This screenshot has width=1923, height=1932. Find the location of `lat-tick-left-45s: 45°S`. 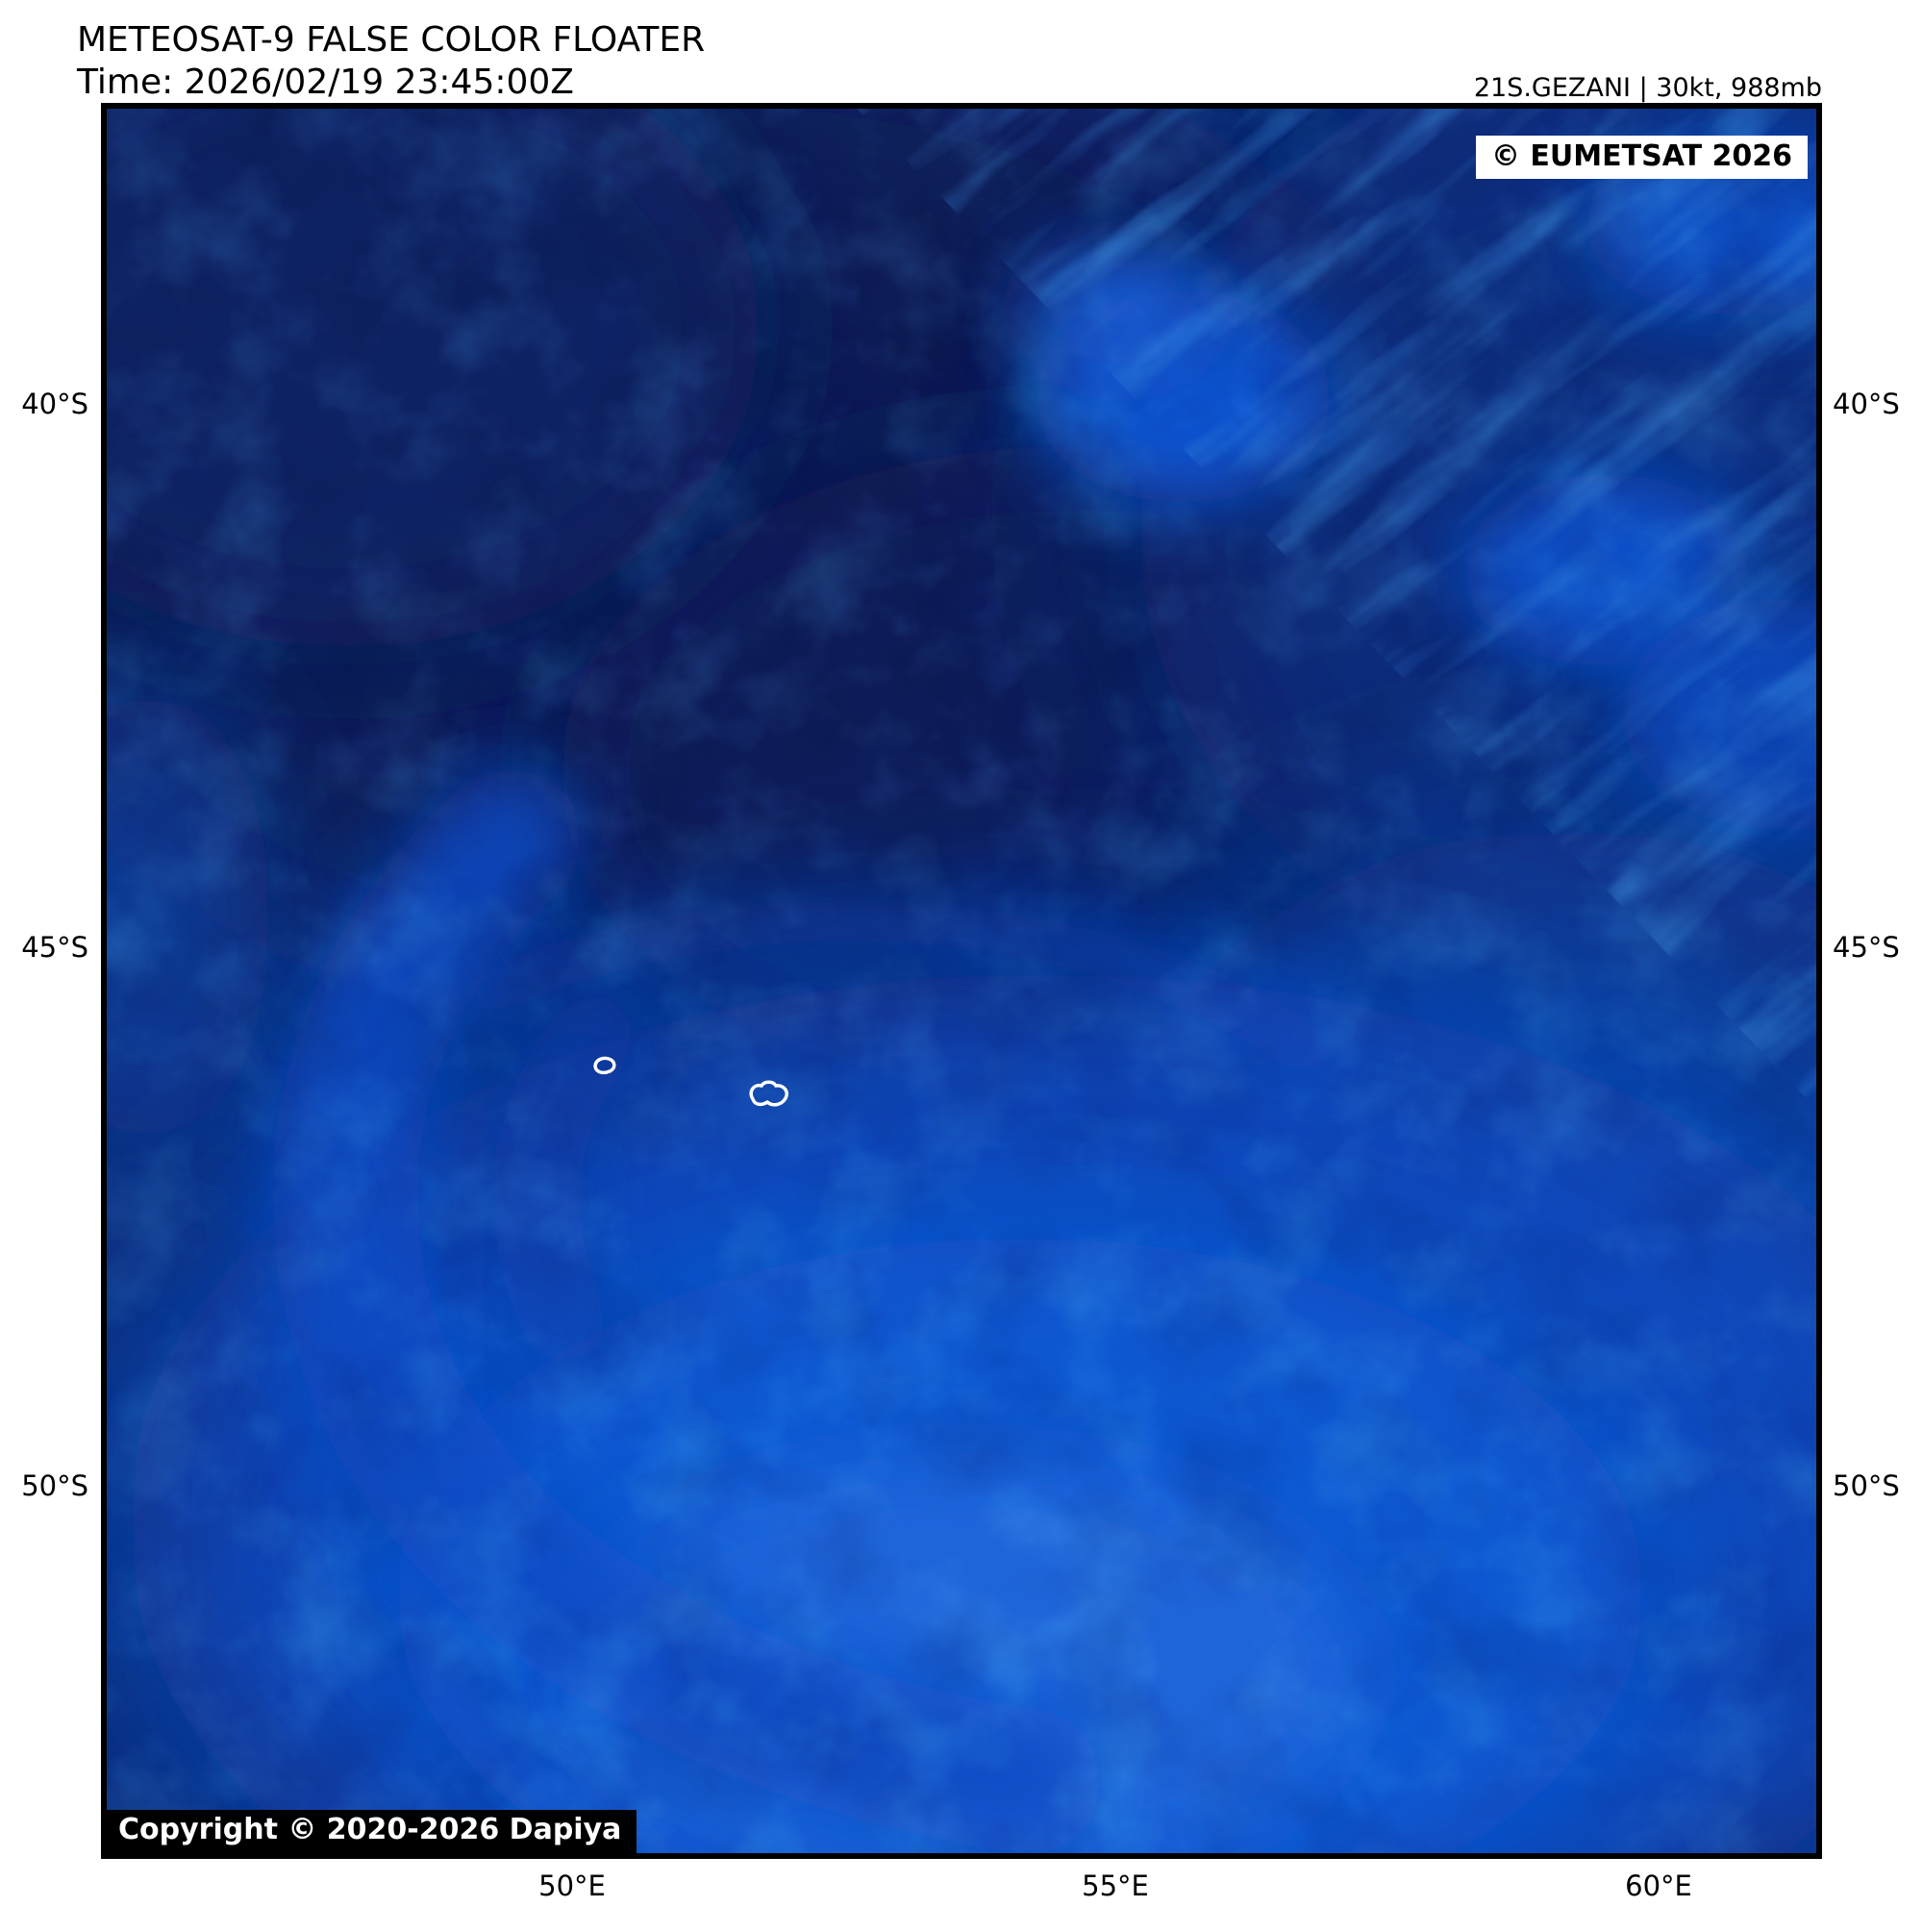

lat-tick-left-45s: 45°S is located at coordinates (54, 947).